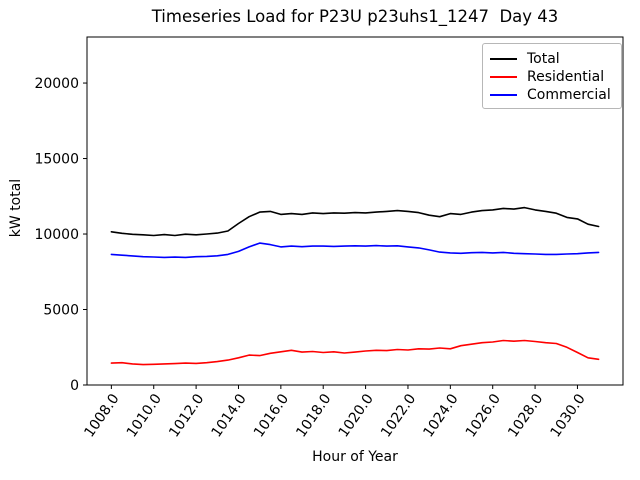 This screenshot has width=640, height=480. Describe the element at coordinates (16, 208) in the screenshot. I see `y-axis-label: kW total` at that location.